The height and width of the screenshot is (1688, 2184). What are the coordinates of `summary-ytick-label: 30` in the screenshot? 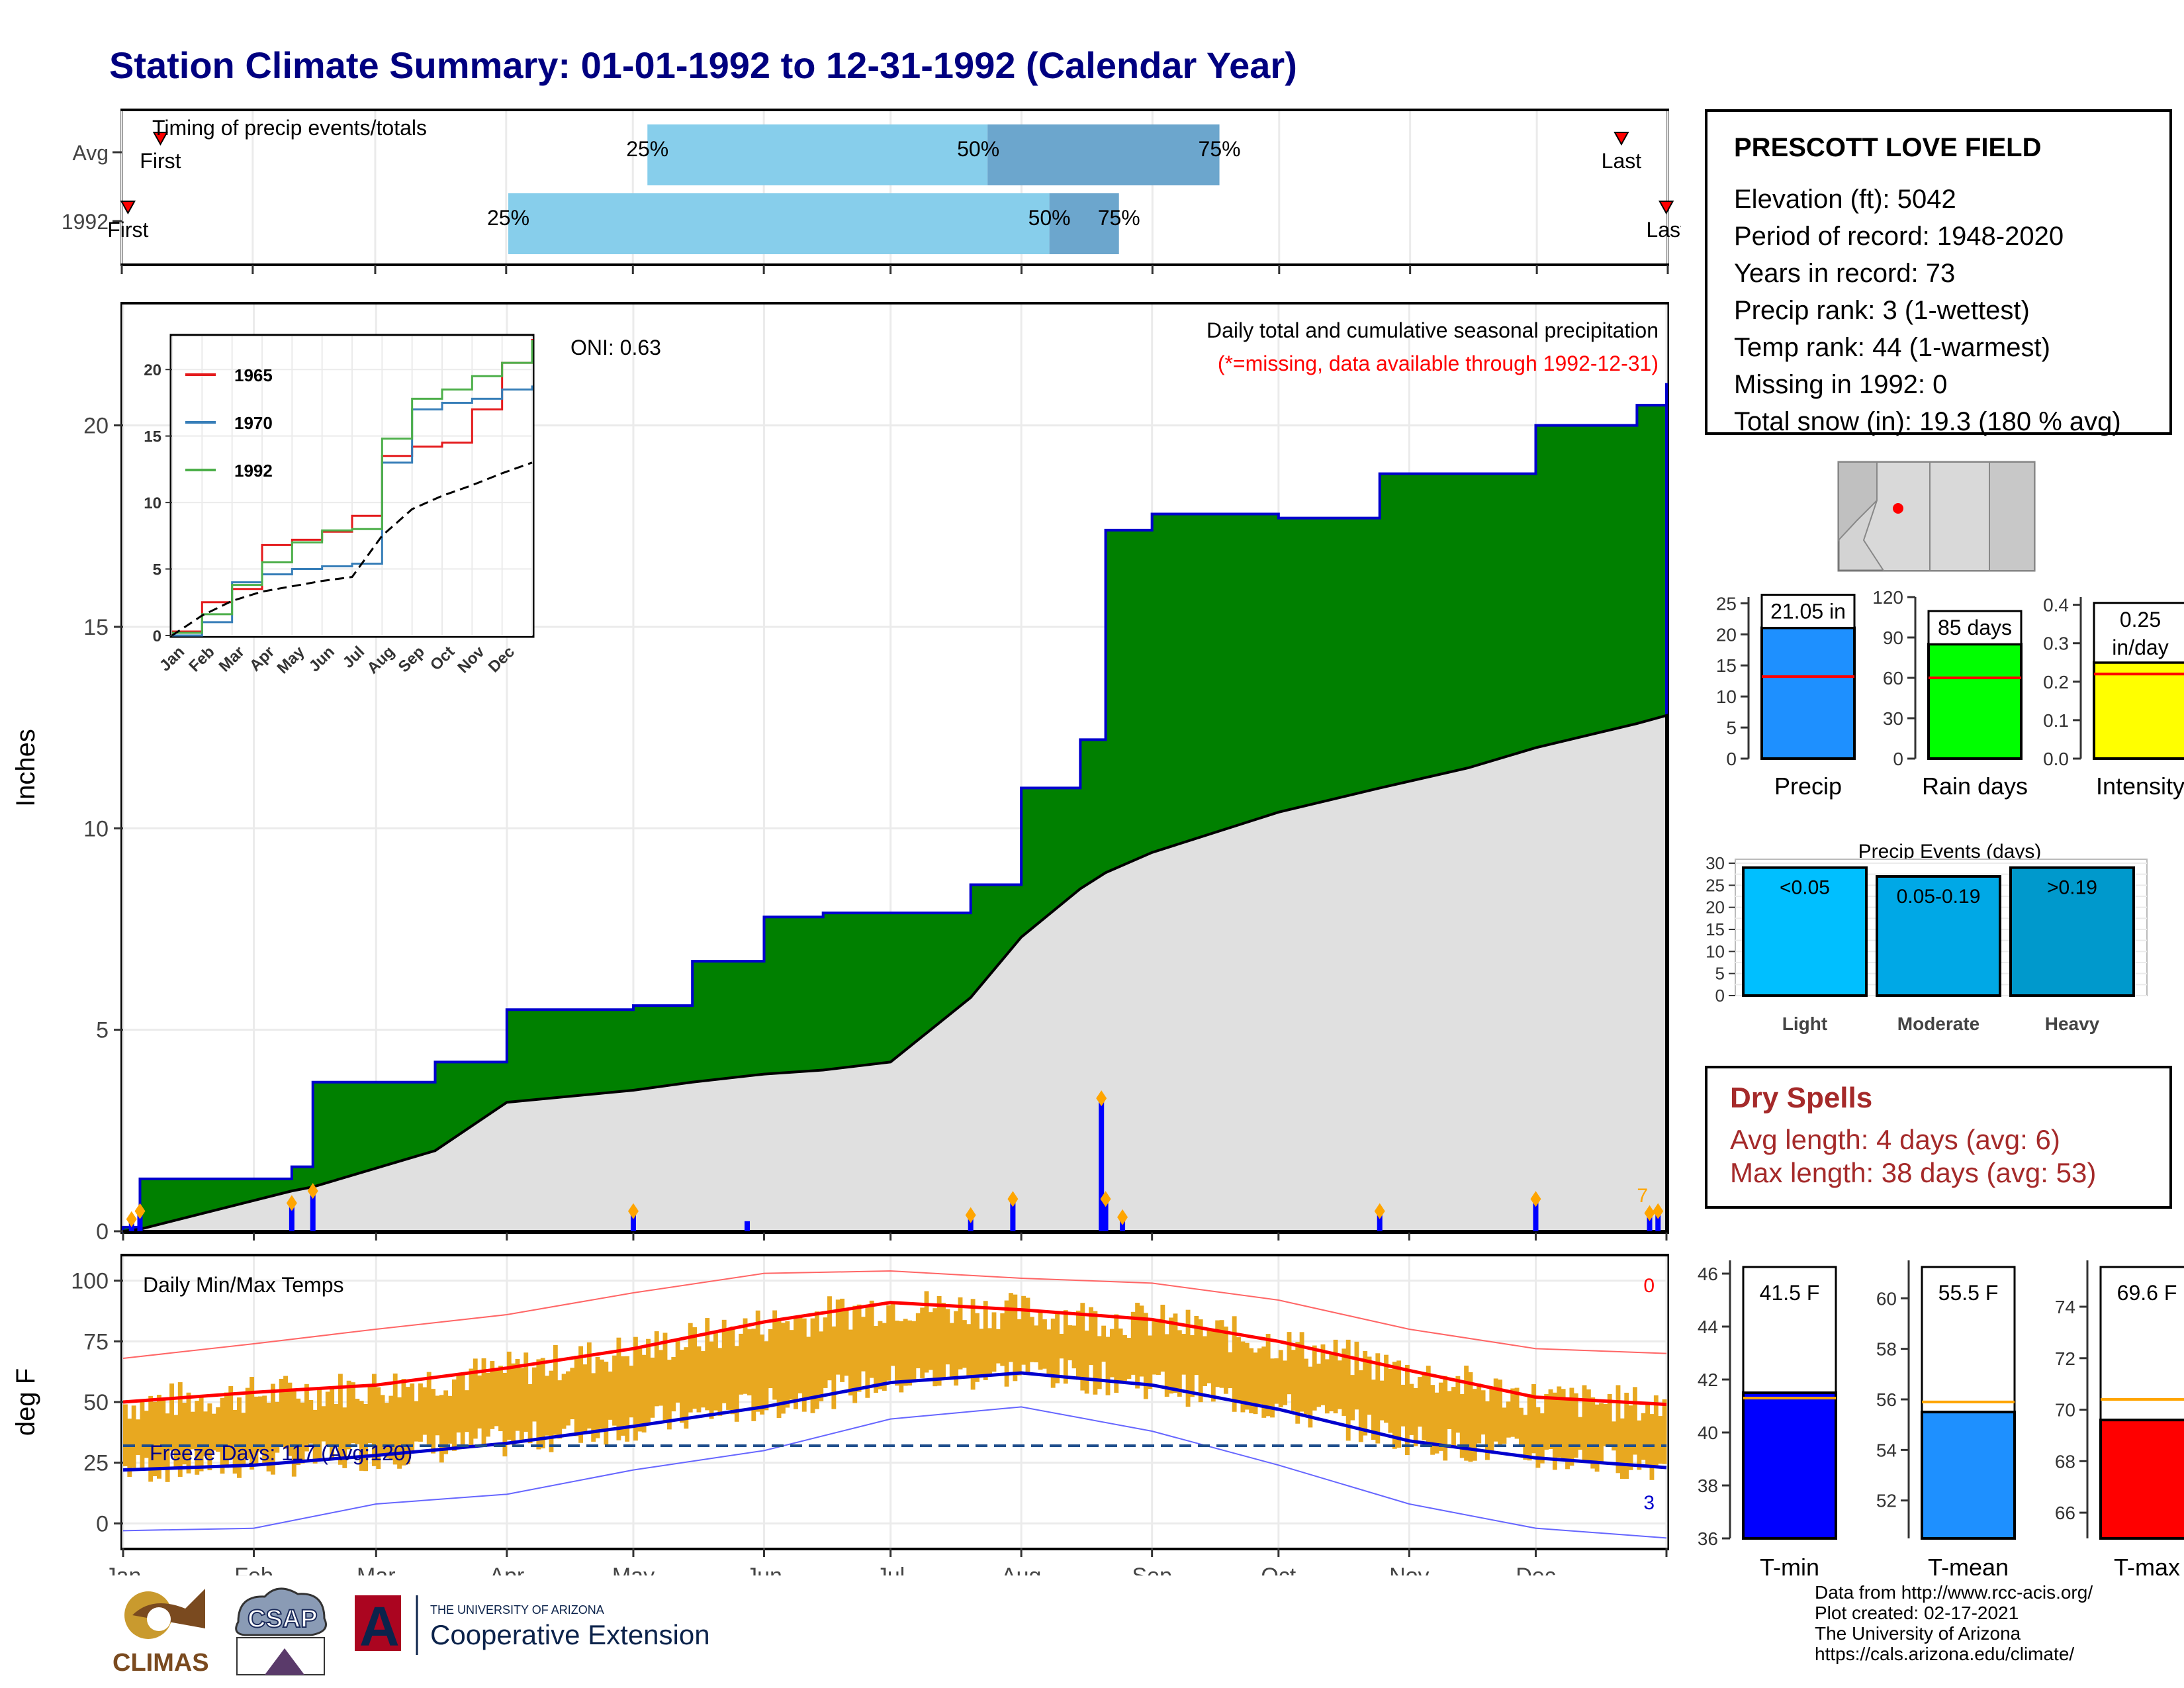 It's located at (1893, 718).